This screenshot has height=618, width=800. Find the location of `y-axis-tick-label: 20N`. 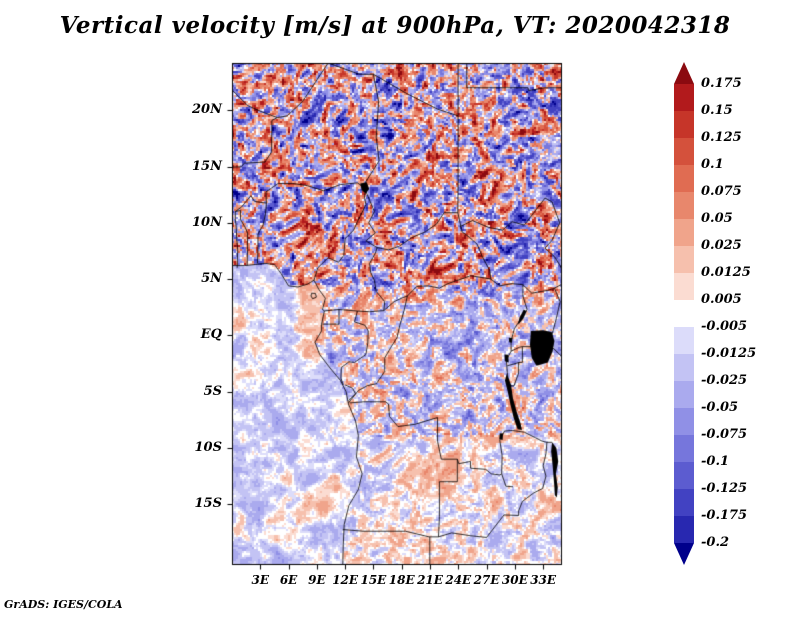

y-axis-tick-label: 20N is located at coordinates (207, 110).